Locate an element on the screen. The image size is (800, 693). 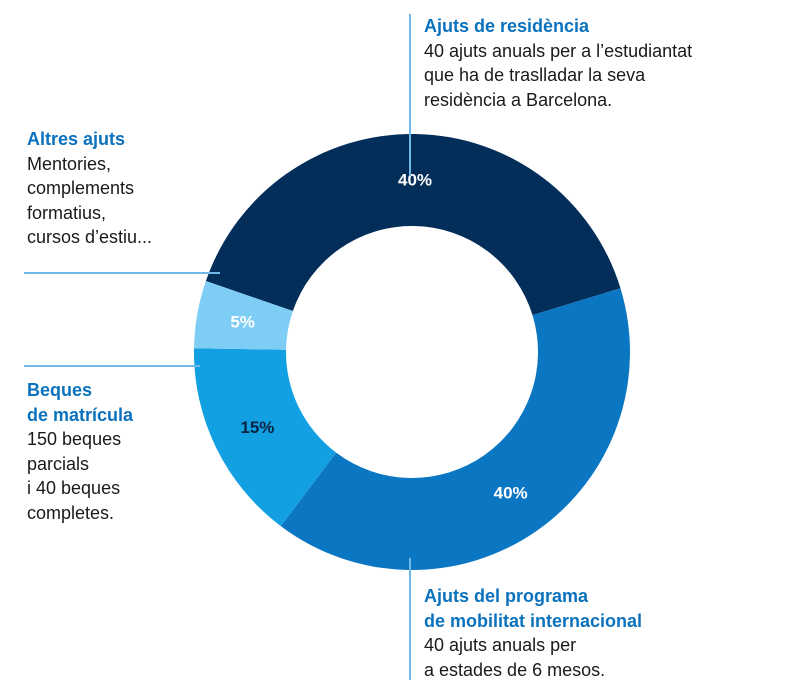
beques-title: Beques de matrícula is located at coordinates (80, 402).